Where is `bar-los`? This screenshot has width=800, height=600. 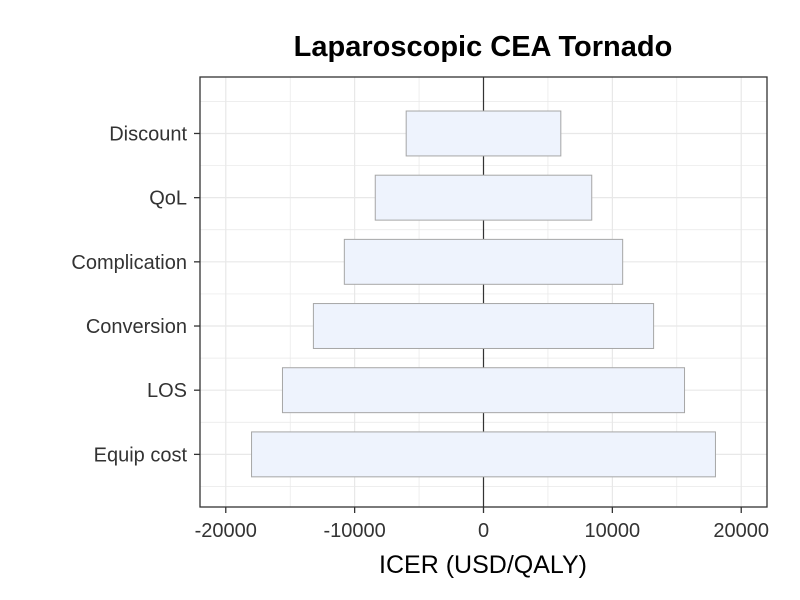 bar-los is located at coordinates (483, 390).